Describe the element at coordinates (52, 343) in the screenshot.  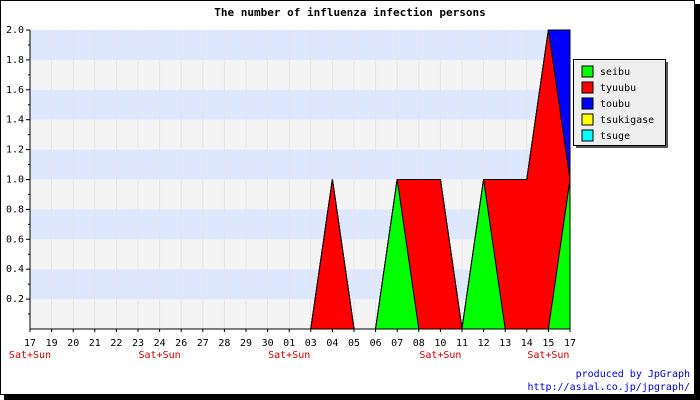
I see `x-tick-label: 19` at that location.